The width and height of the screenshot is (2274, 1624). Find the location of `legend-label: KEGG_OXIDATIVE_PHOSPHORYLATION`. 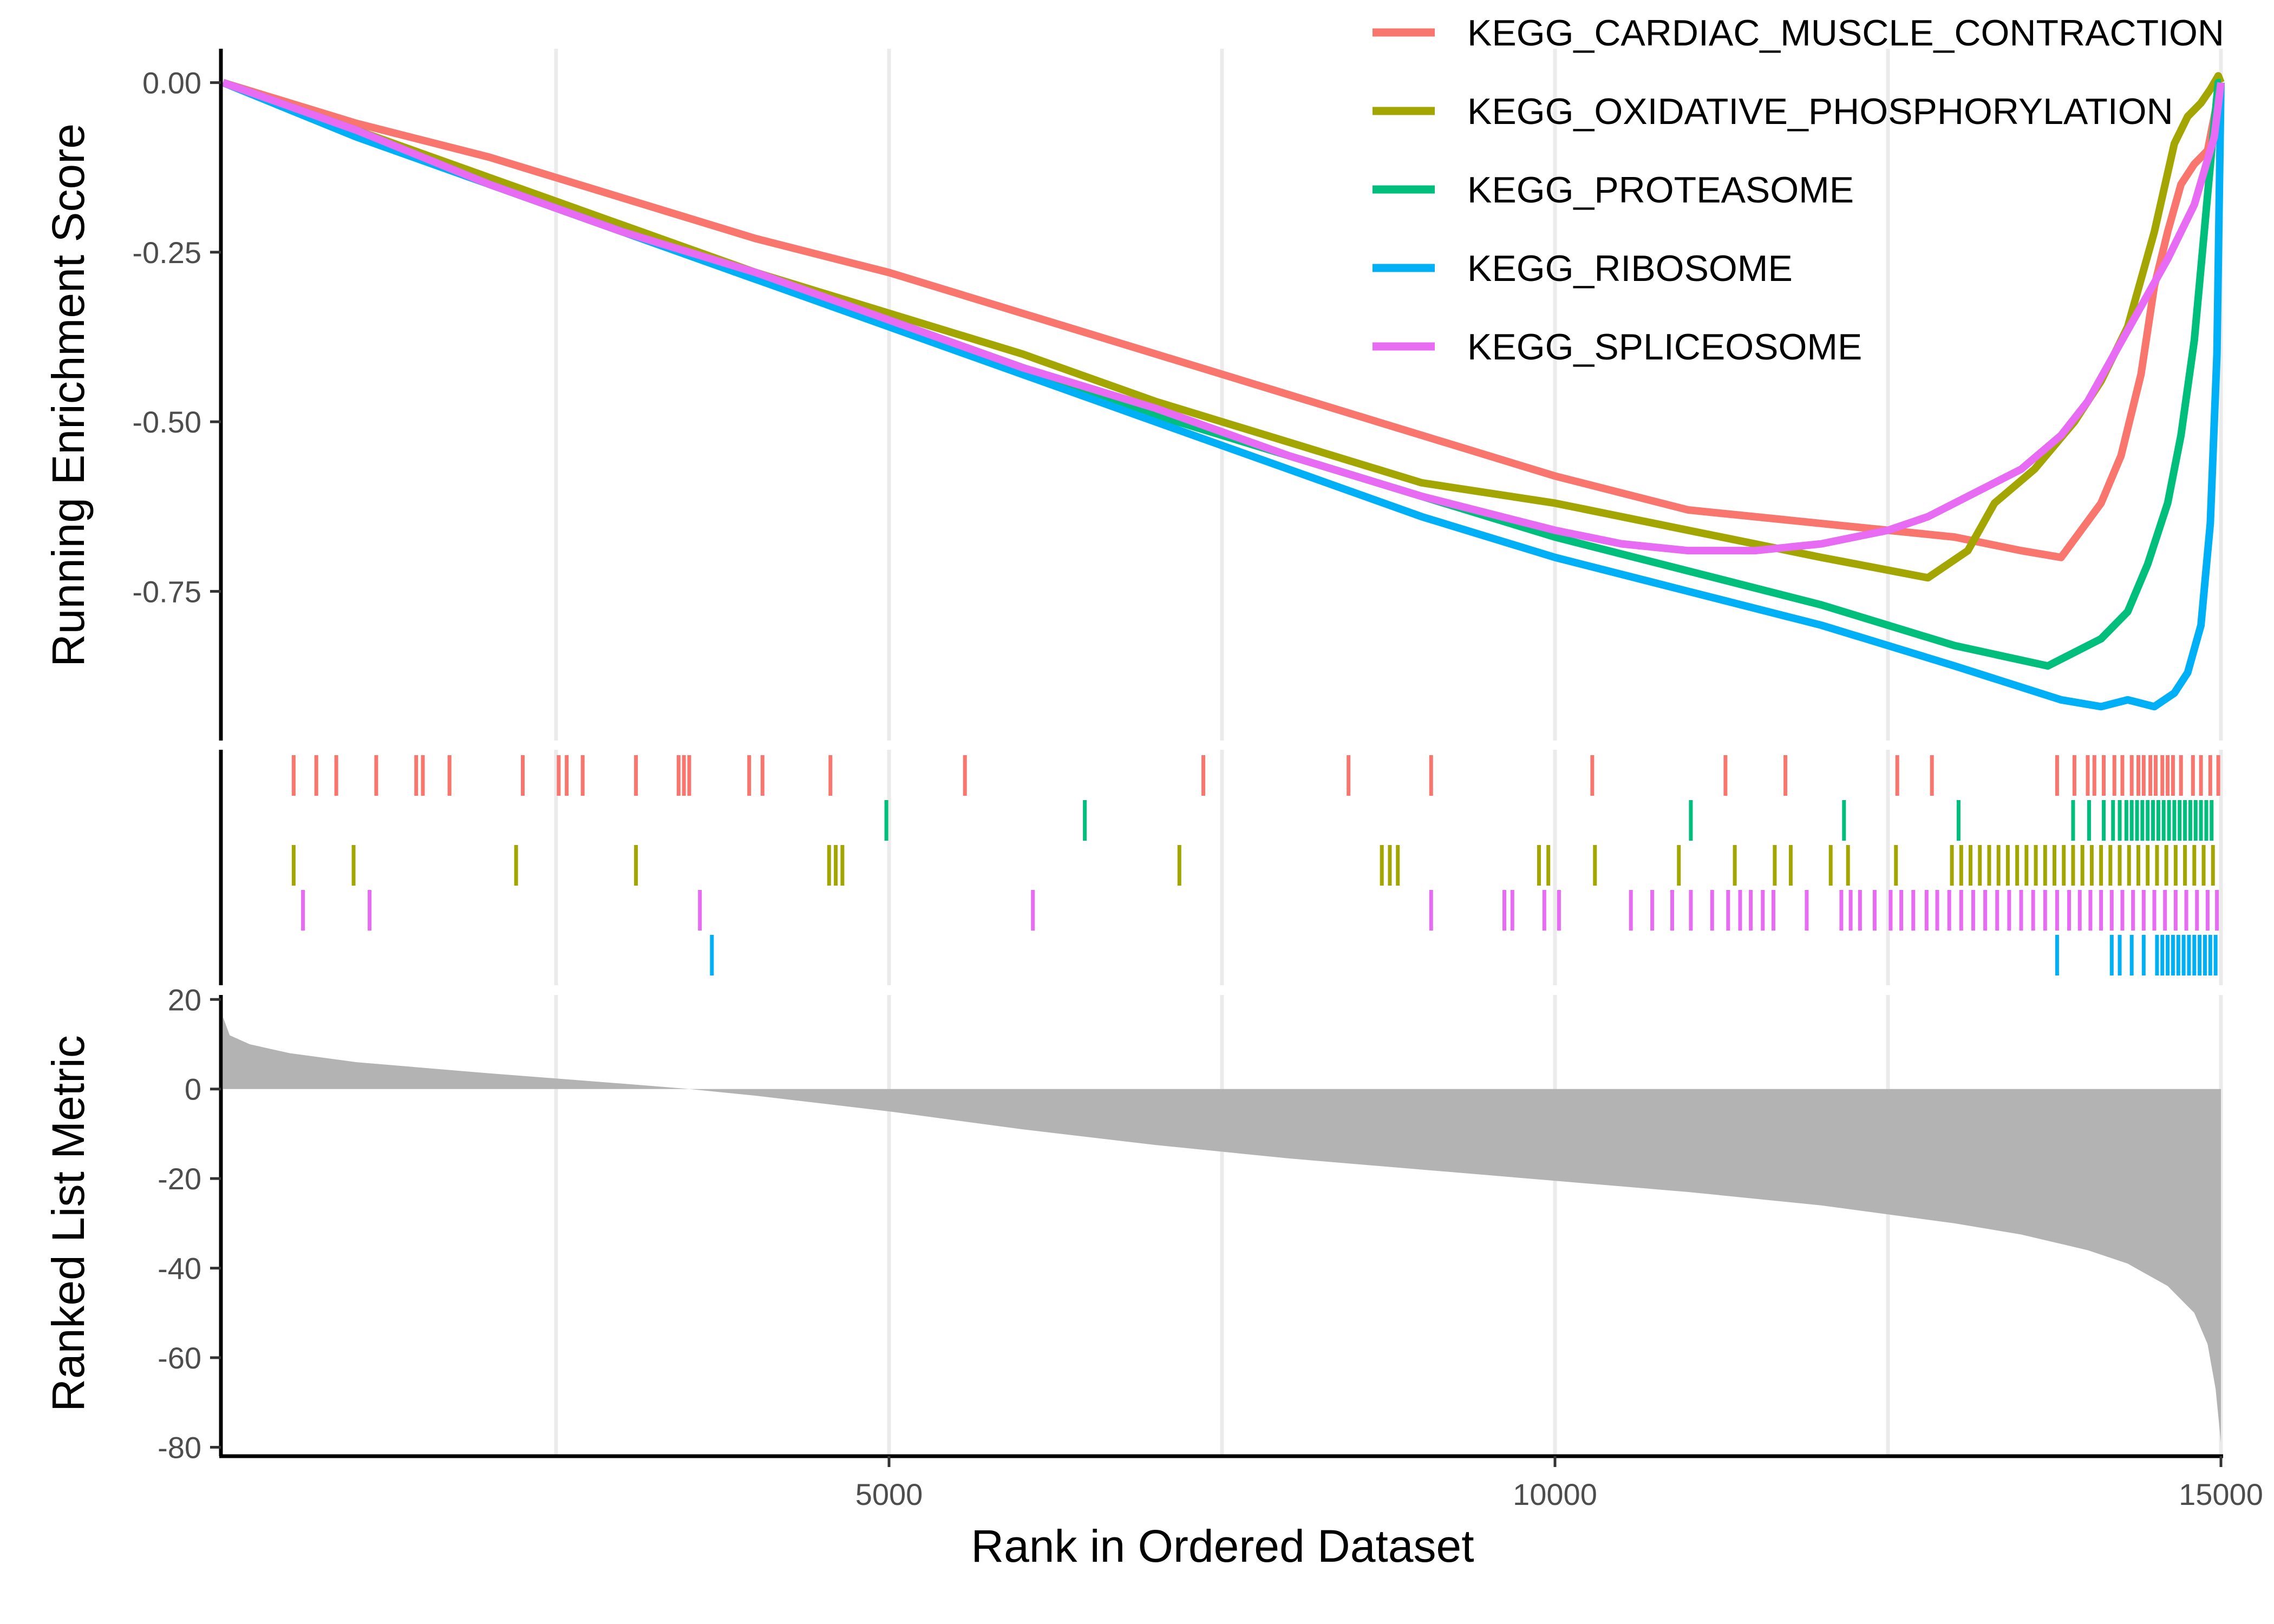

legend-label: KEGG_OXIDATIVE_PHOSPHORYLATION is located at coordinates (1820, 111).